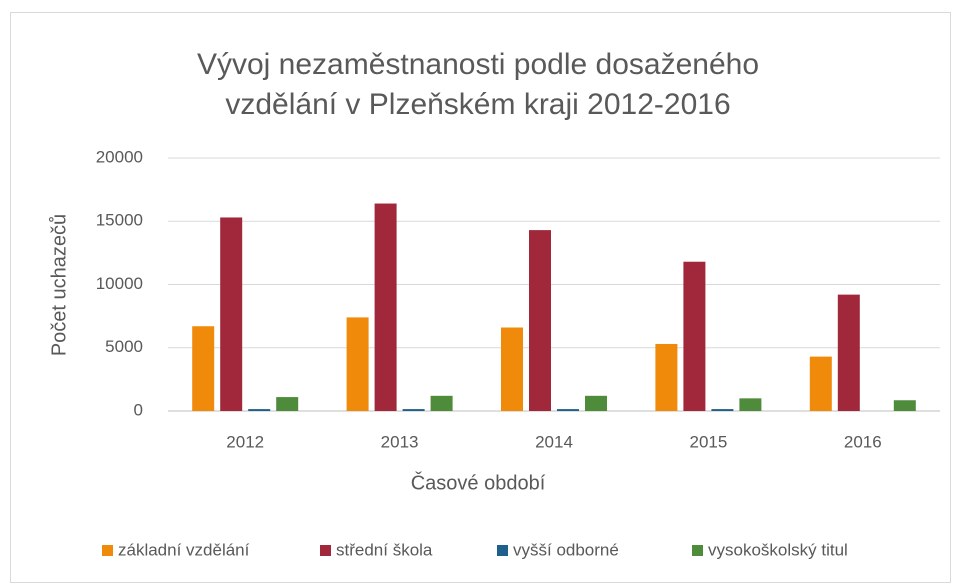 The width and height of the screenshot is (957, 586). I want to click on x-tick-label: 2013, so click(400, 441).